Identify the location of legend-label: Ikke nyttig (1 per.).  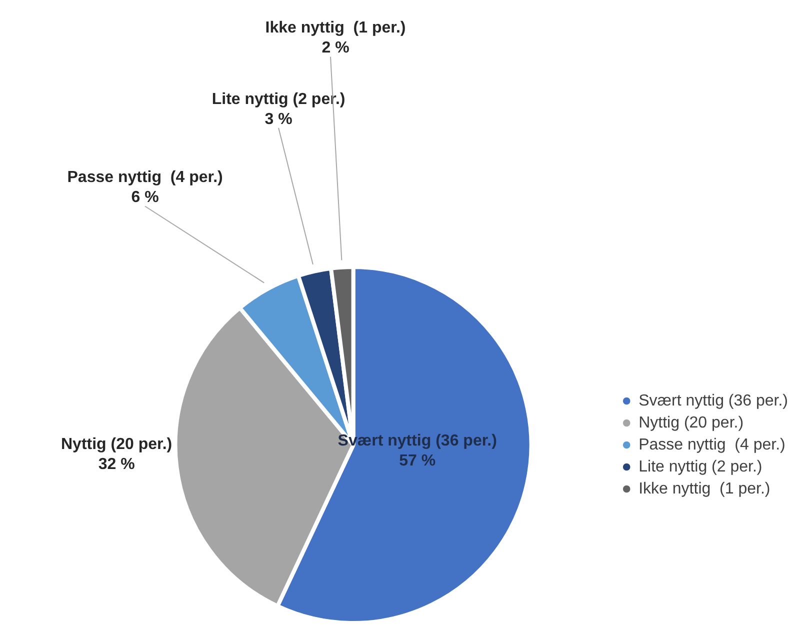
(704, 489).